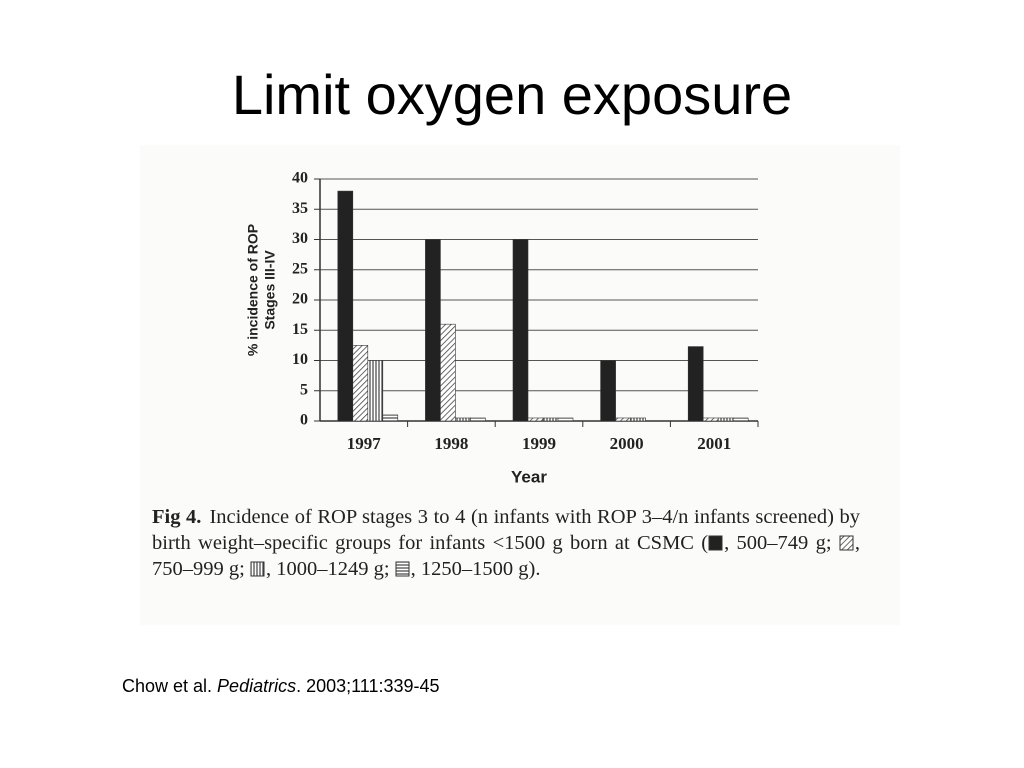 This screenshot has height=768, width=1024. I want to click on y-tick-label: 30, so click(300, 238).